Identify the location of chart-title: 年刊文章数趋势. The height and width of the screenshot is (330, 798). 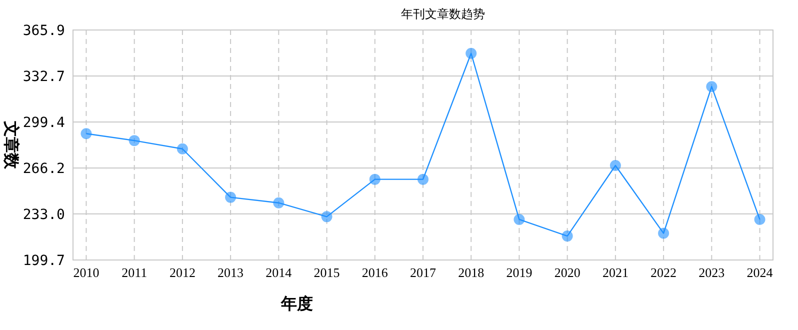
(443, 14).